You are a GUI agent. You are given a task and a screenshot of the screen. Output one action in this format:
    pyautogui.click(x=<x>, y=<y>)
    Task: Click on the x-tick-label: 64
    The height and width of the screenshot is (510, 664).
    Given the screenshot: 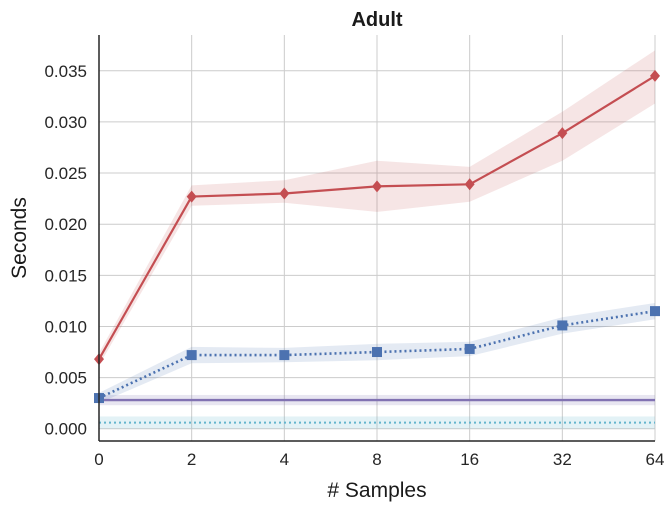 What is the action you would take?
    pyautogui.click(x=655, y=459)
    